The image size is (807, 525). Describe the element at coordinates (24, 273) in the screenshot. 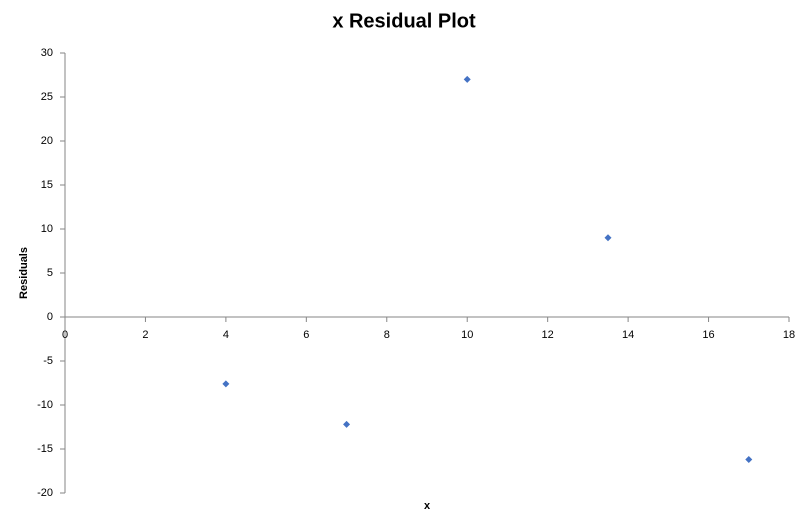

I see `y-axis-label: Residuals` at that location.